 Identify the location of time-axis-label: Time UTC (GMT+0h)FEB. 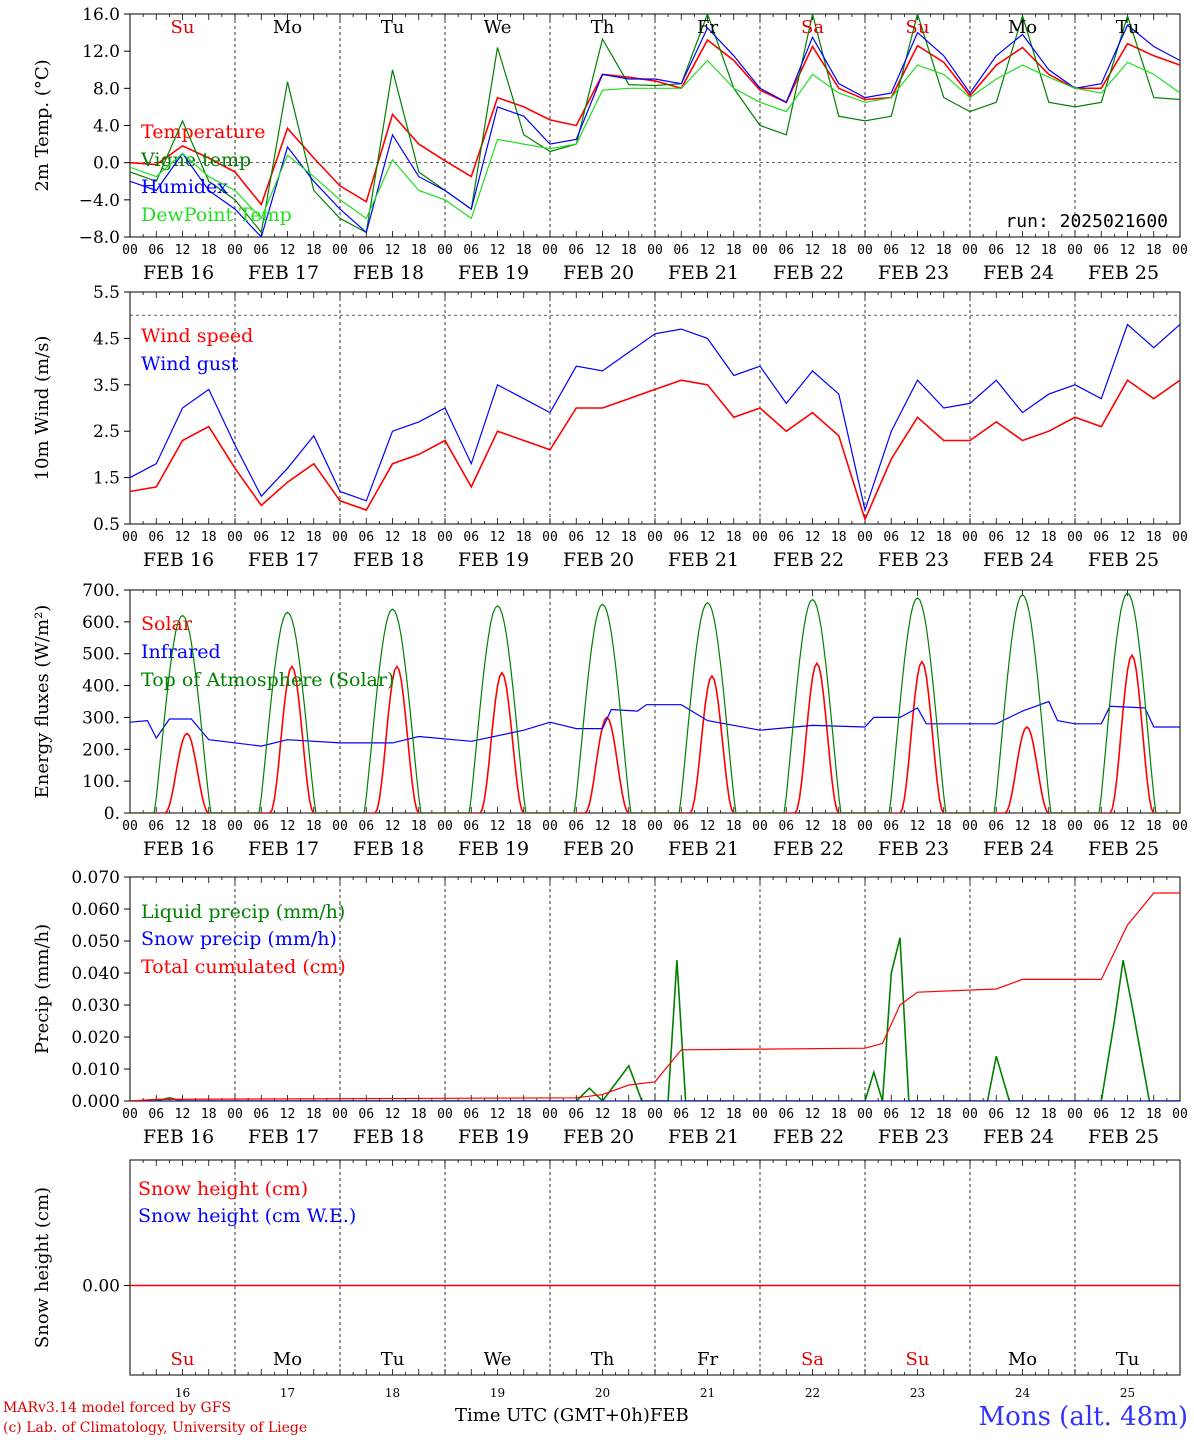
(572, 1415).